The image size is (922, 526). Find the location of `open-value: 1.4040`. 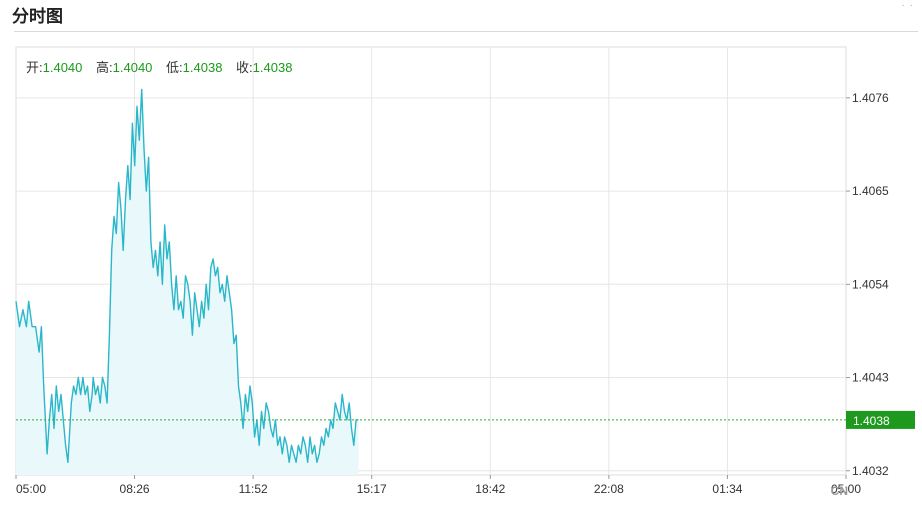

open-value: 1.4040 is located at coordinates (62, 67).